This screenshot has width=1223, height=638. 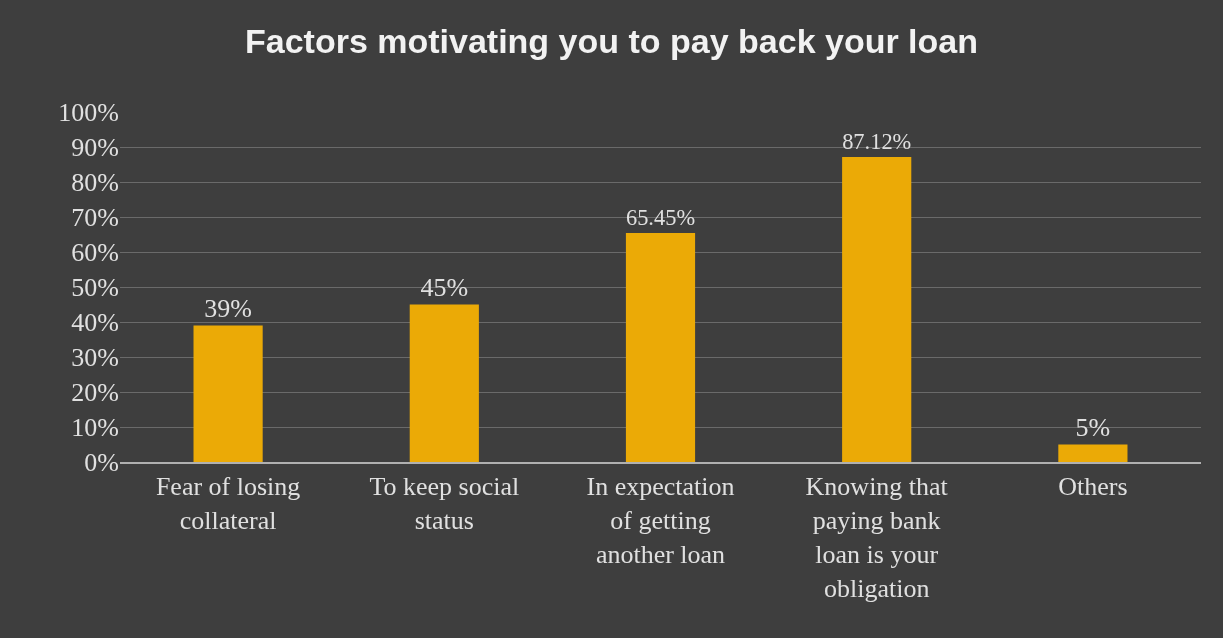 I want to click on y-tick-label: 80%, so click(x=95, y=183).